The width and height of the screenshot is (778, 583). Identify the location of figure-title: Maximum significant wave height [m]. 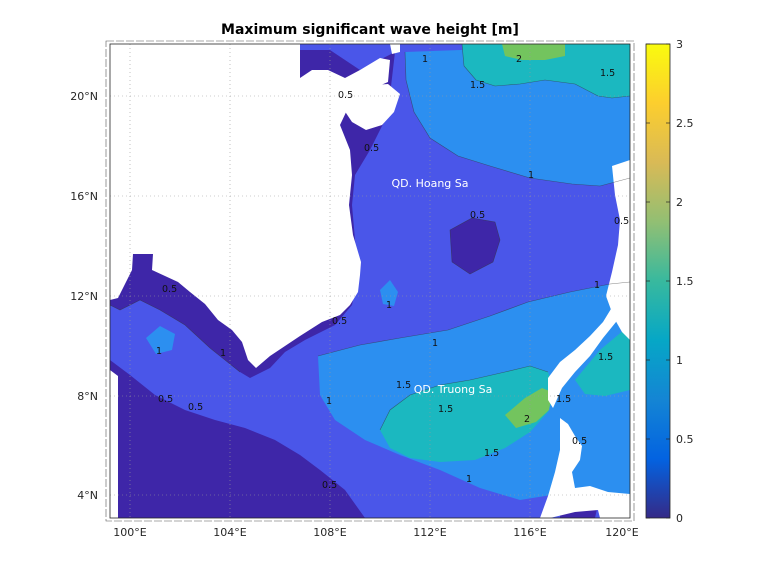
(370, 30).